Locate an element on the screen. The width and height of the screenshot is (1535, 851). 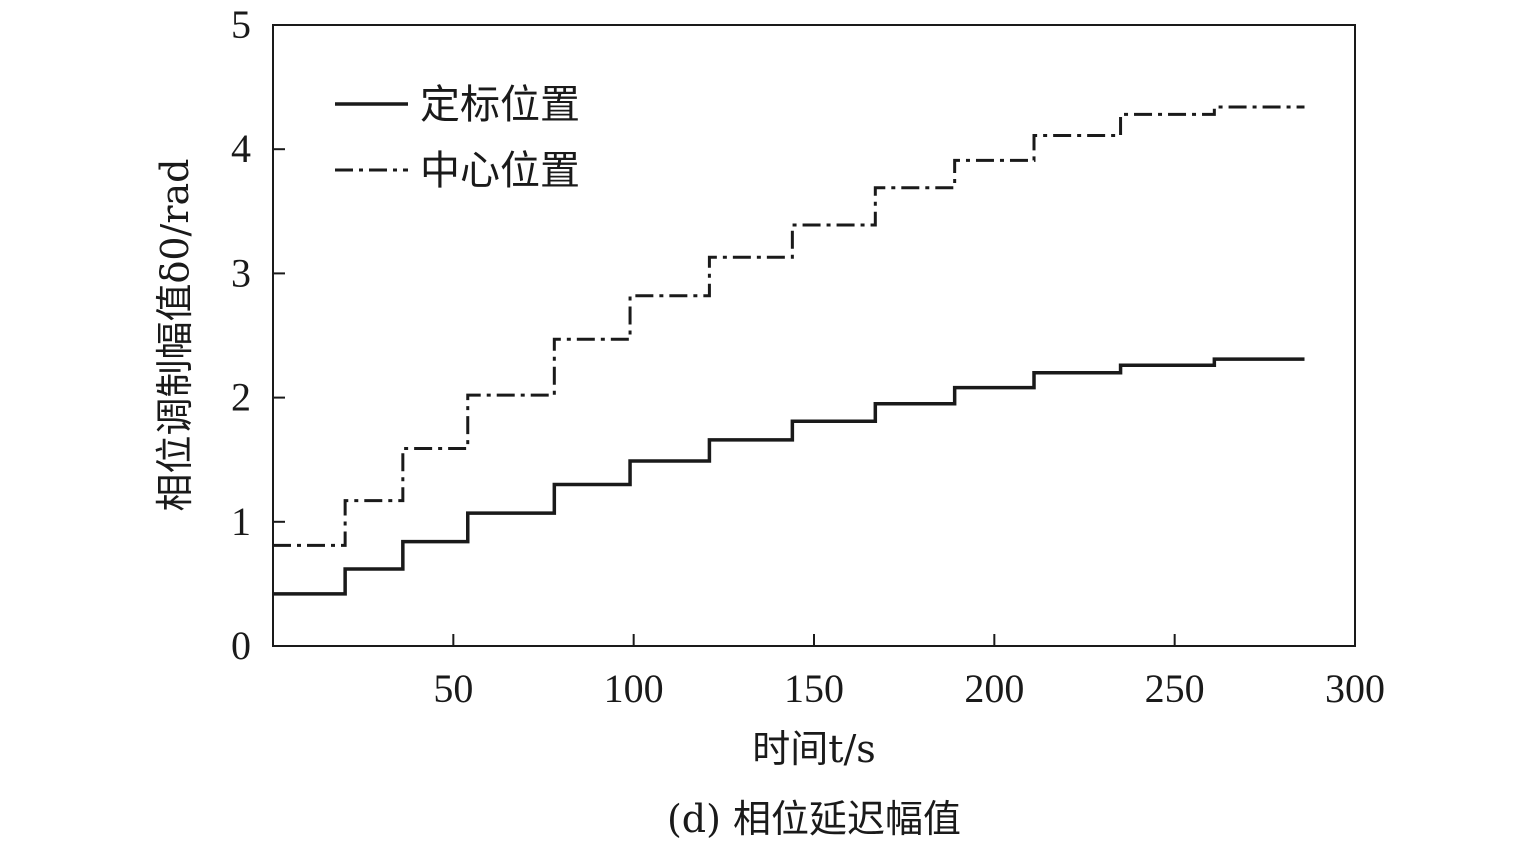
x-tick-label: 200 is located at coordinates (994, 688).